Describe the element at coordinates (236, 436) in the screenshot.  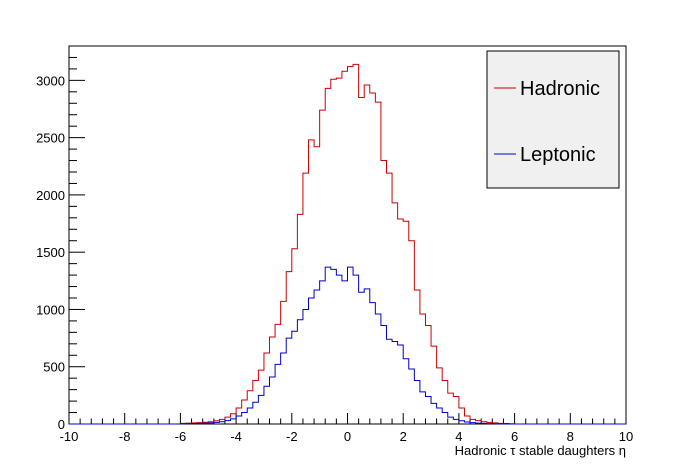
I see `x-tick-label: -4` at that location.